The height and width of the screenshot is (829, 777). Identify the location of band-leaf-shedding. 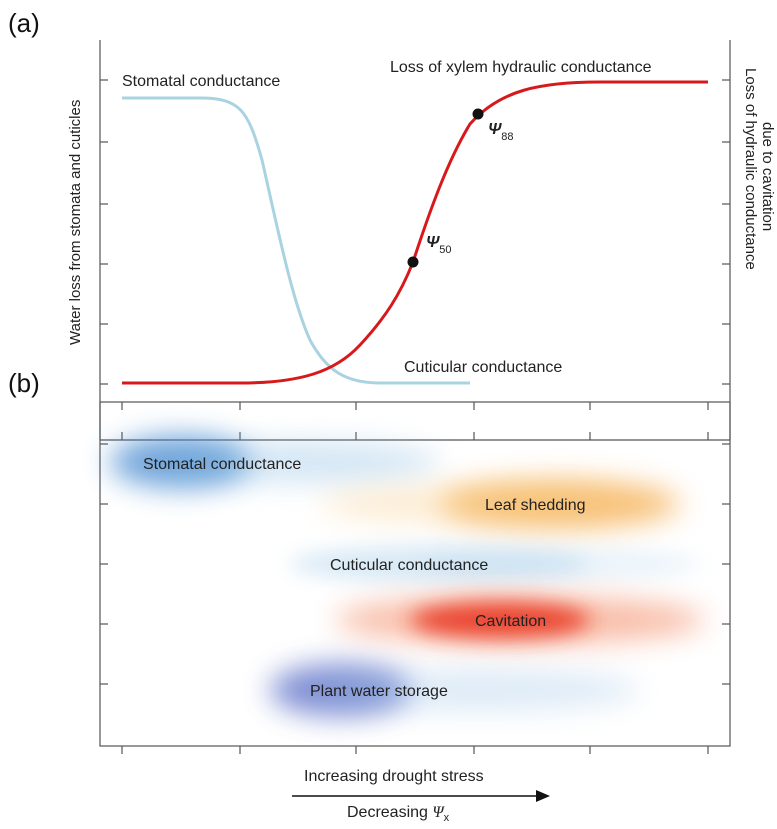
(500, 504).